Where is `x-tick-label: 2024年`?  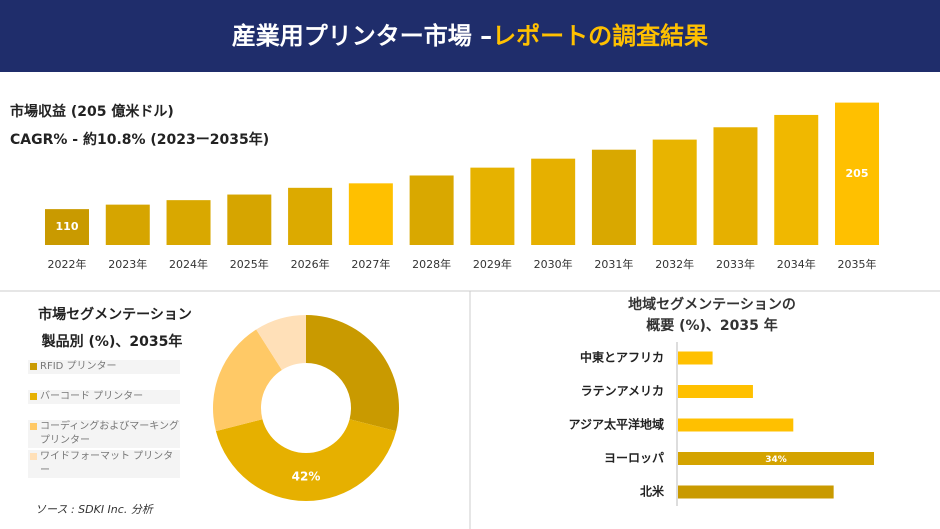 x-tick-label: 2024年 is located at coordinates (188, 264).